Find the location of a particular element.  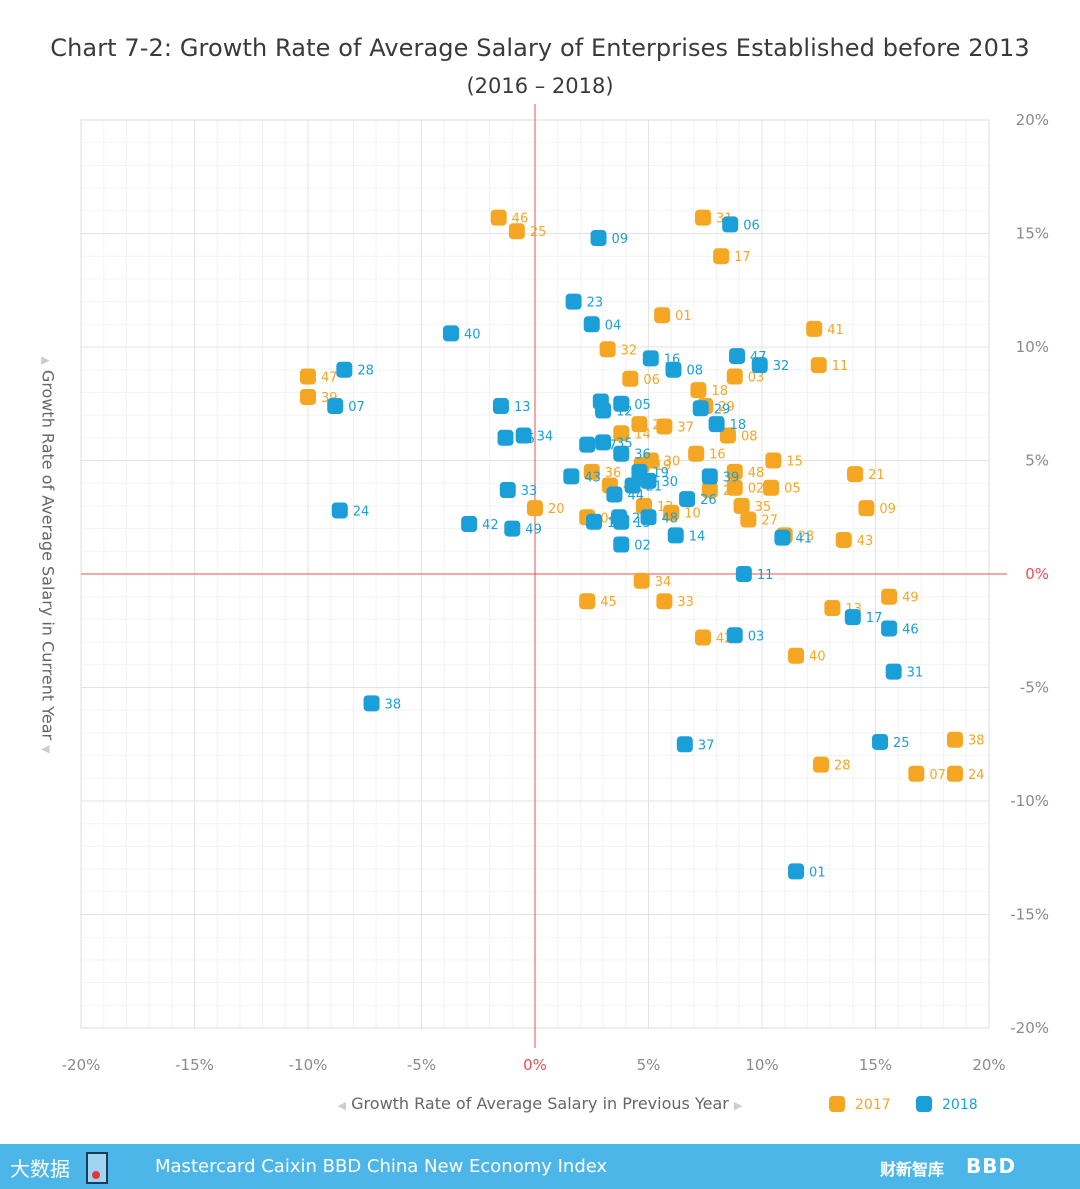

point-label-2017-49: 49 is located at coordinates (910, 598).